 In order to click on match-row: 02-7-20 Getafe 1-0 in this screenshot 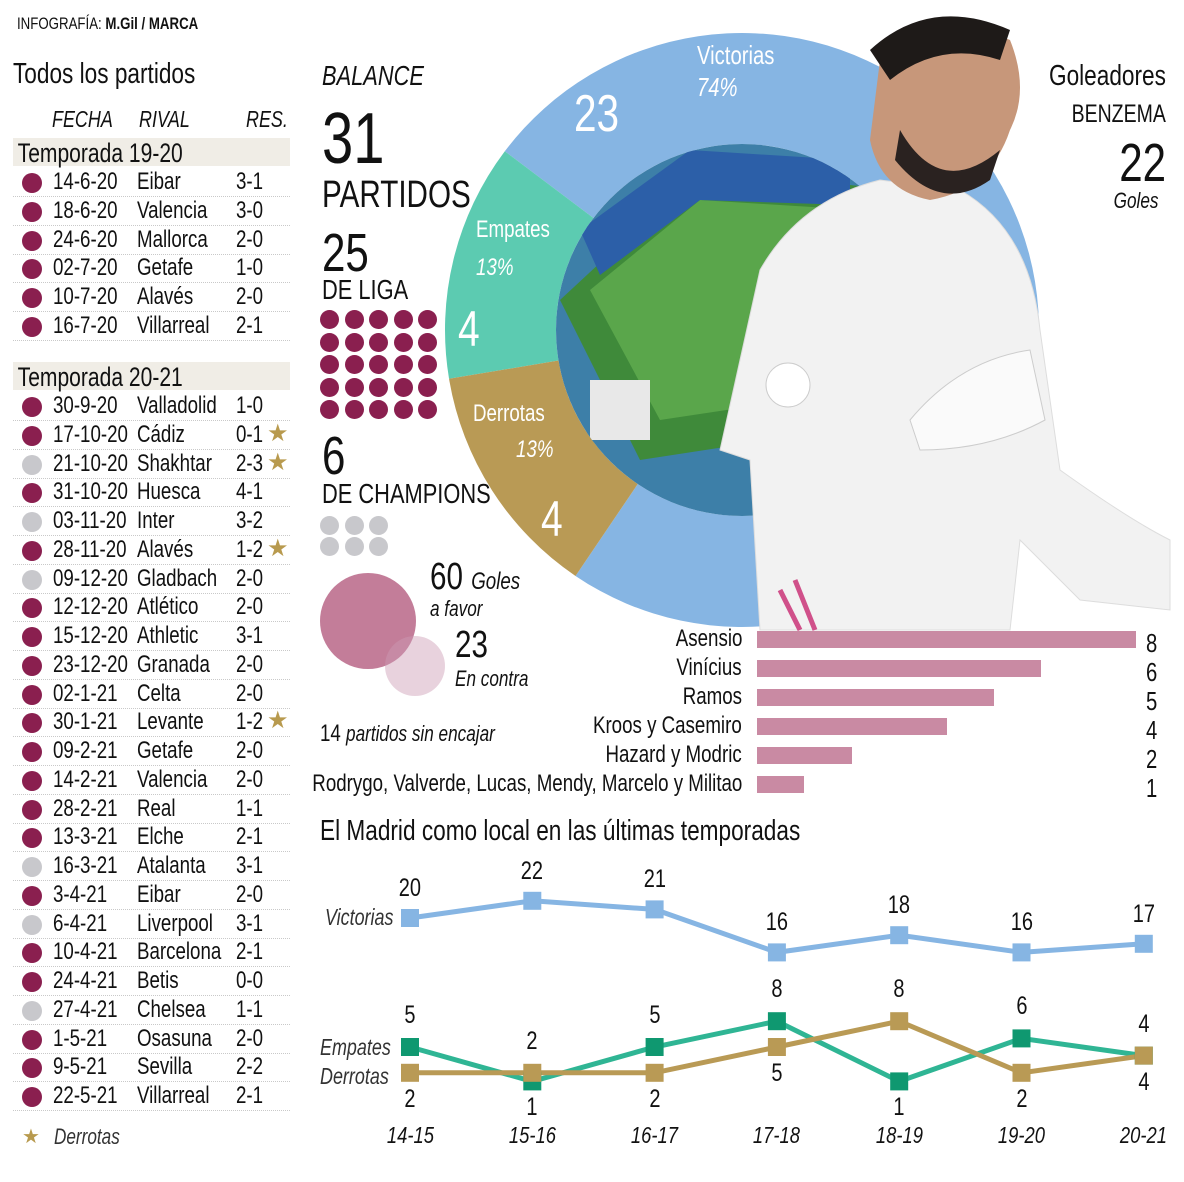, I will do `click(151, 269)`.